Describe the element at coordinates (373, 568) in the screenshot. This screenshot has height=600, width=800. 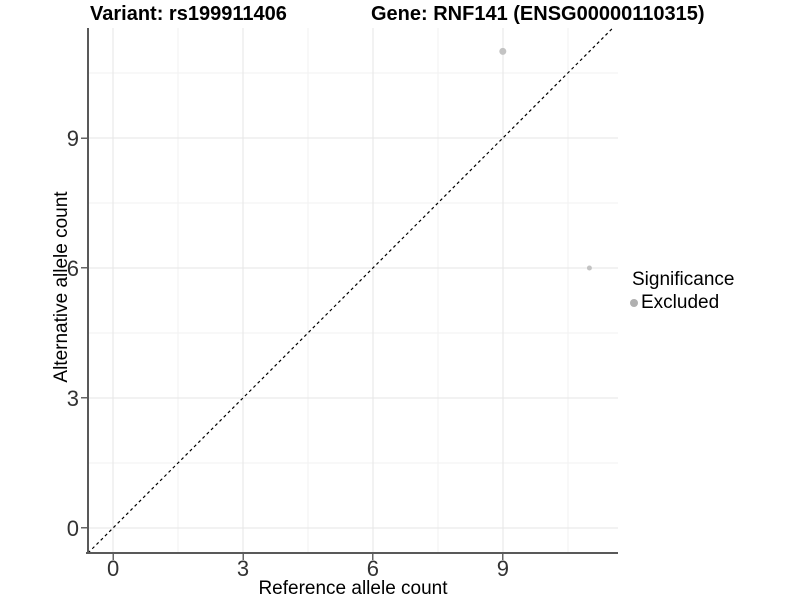
I see `x-tick-label: 6` at that location.